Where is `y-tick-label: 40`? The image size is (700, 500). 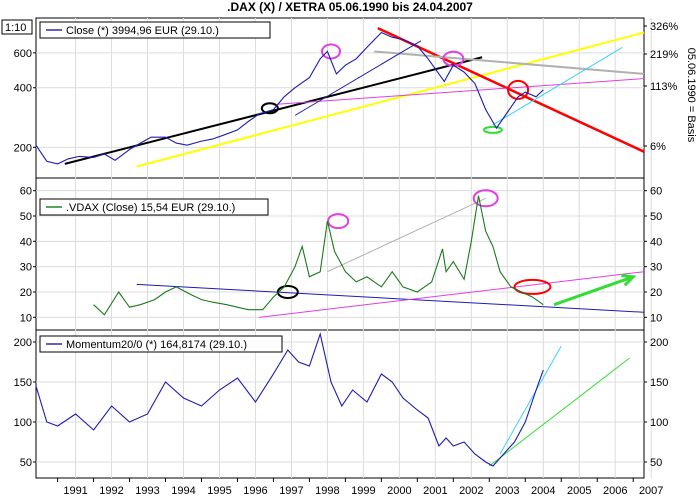 y-tick-label: 40 is located at coordinates (26, 242).